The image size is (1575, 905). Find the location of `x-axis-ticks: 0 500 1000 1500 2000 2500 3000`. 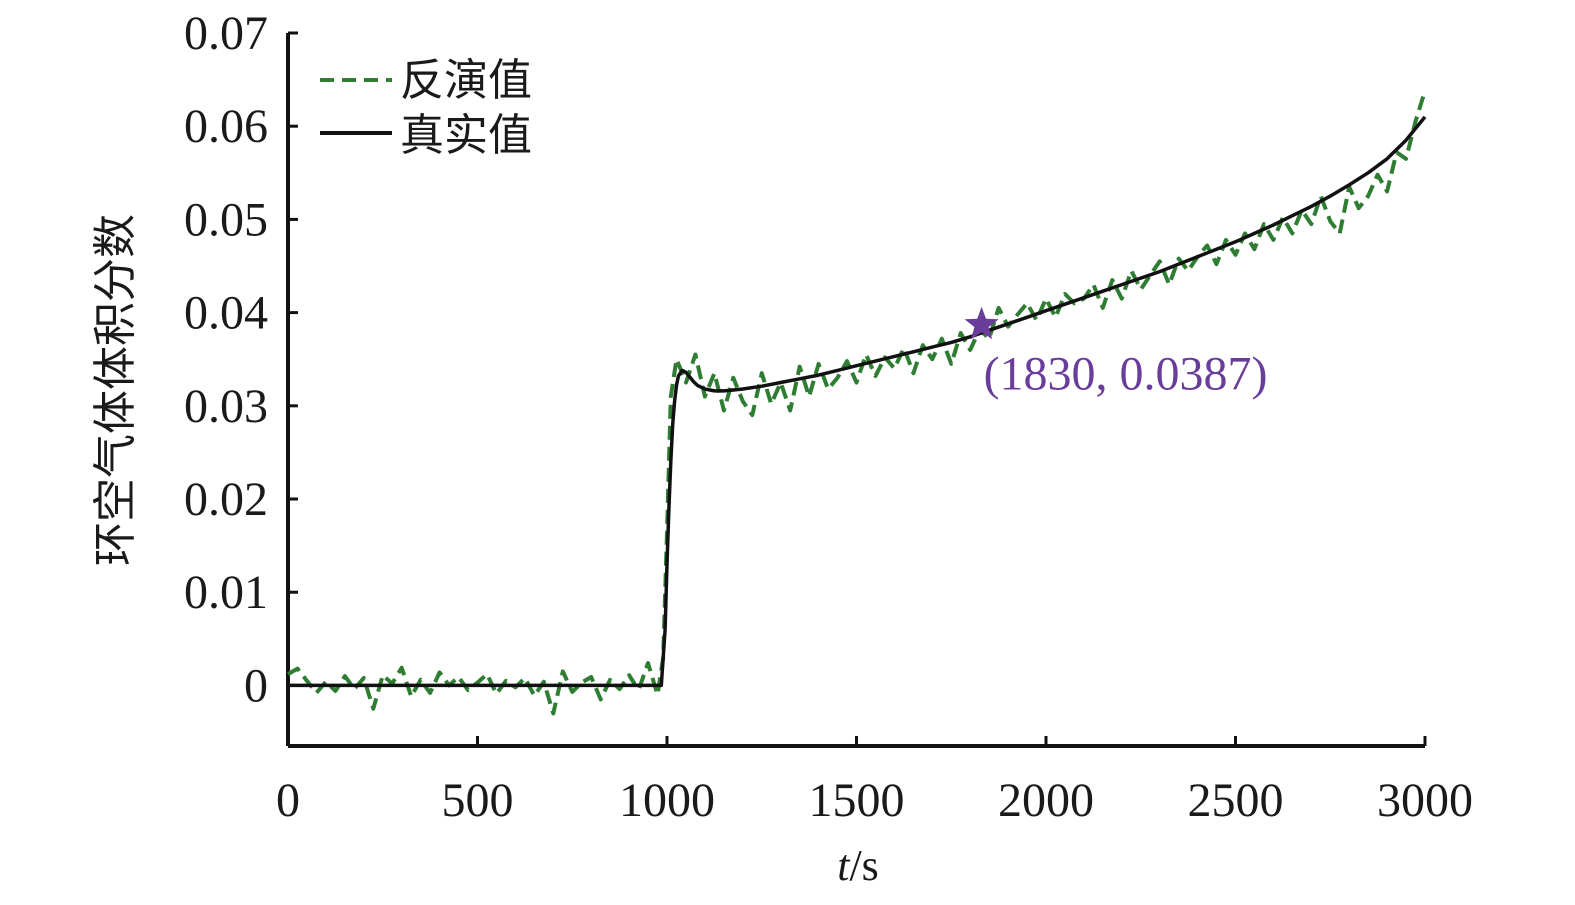

x-axis-ticks: 0 500 1000 1500 2000 2500 3000 is located at coordinates (874, 781).